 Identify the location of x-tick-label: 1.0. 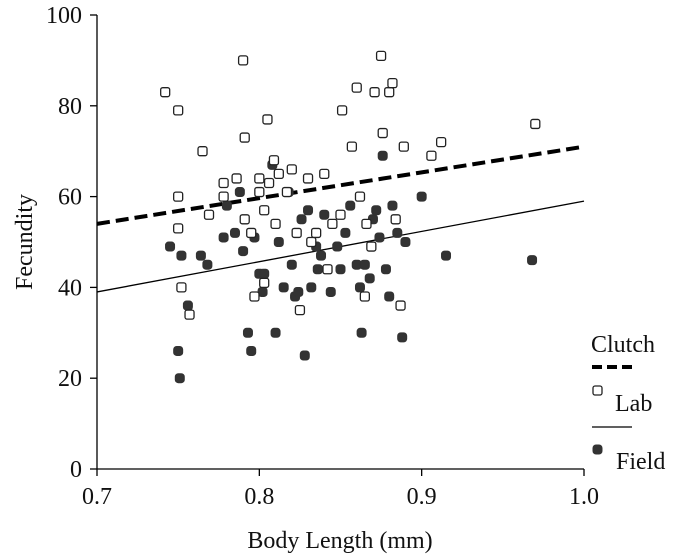
(584, 497).